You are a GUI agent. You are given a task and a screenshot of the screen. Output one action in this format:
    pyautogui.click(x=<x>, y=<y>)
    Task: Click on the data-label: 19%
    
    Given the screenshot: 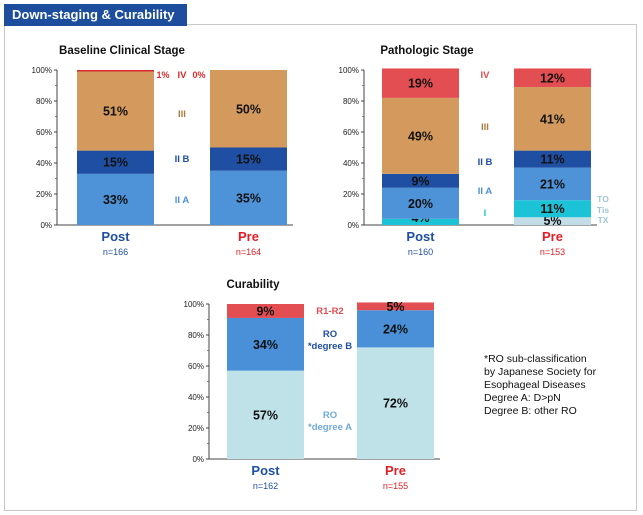 What is the action you would take?
    pyautogui.click(x=420, y=84)
    